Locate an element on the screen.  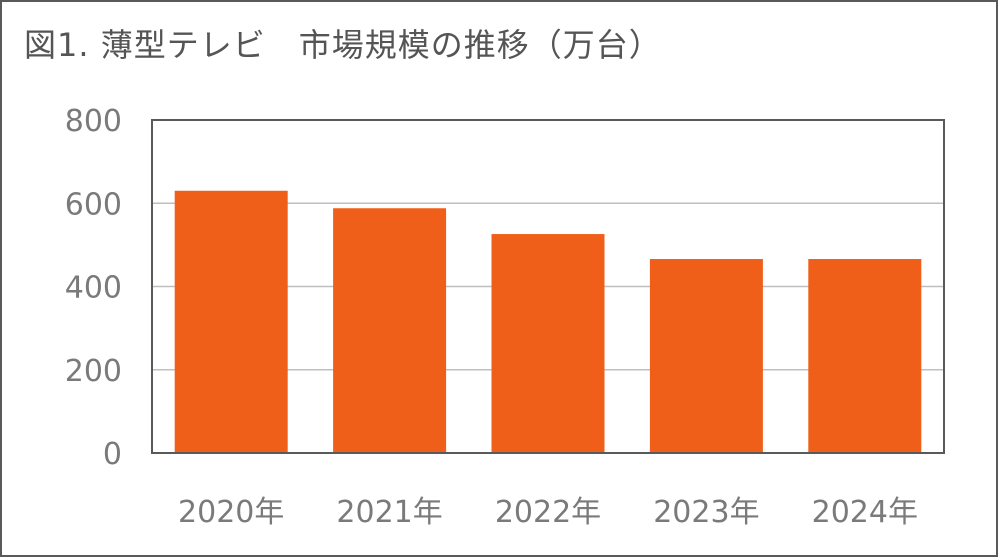
x-tick-labels: 2020年 2021年 2022年 2023年 2024年 is located at coordinates (548, 512).